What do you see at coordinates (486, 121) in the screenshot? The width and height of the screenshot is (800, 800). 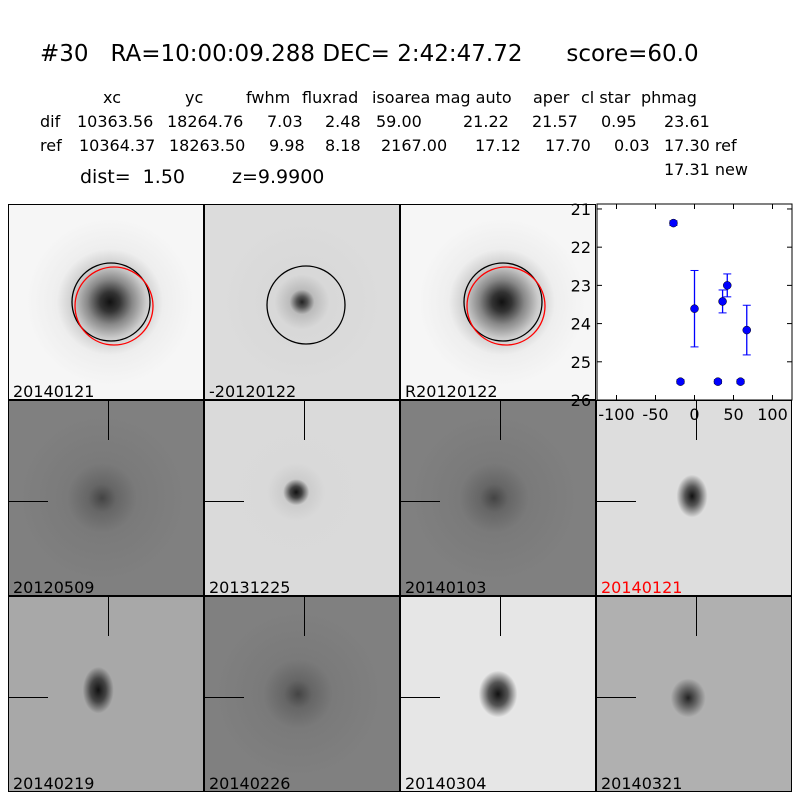 I see `table-cell: 21.22` at bounding box center [486, 121].